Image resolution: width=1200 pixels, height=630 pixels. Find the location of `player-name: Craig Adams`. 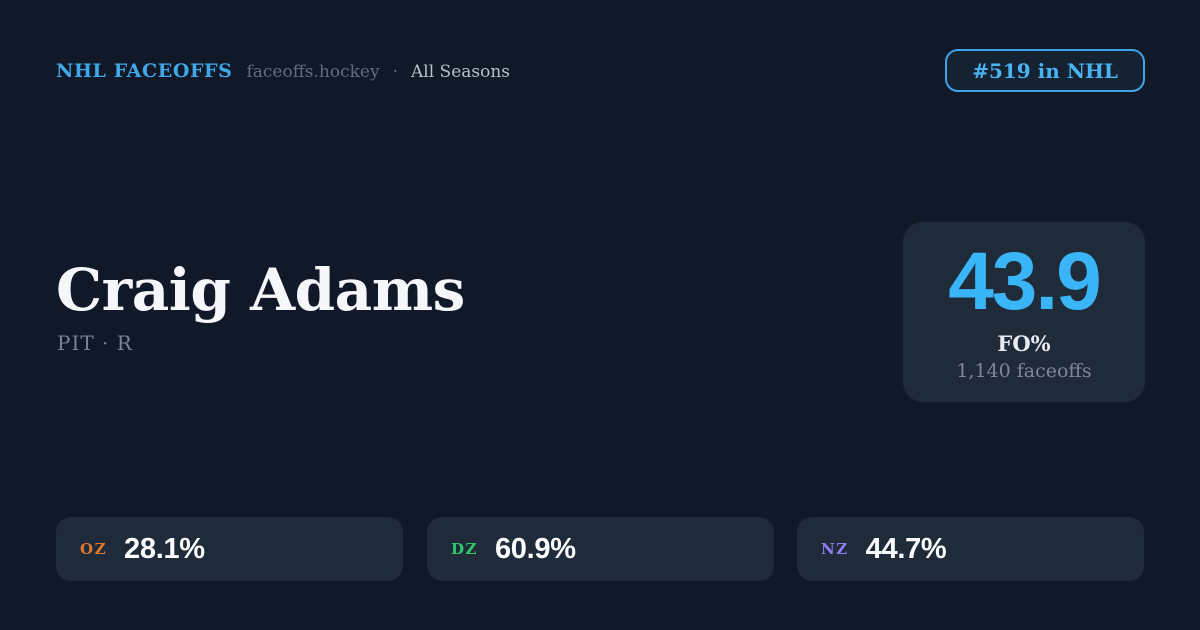

player-name: Craig Adams is located at coordinates (260, 290).